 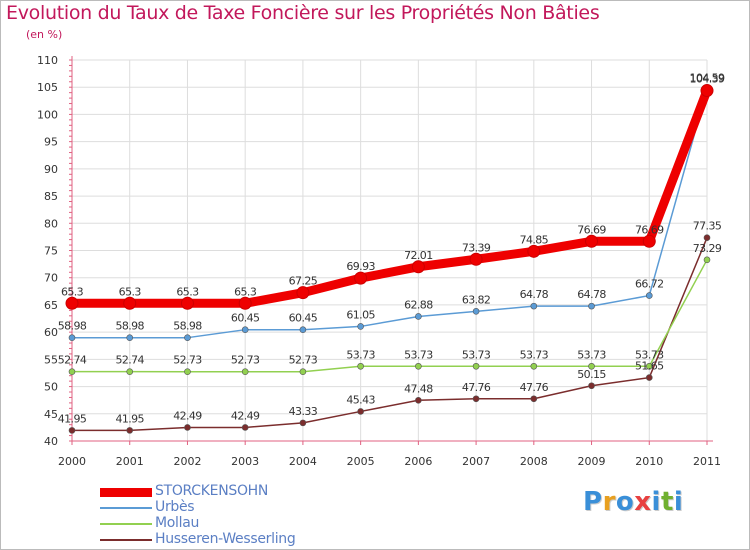 What do you see at coordinates (649, 284) in the screenshot?
I see `data-label: 66.72` at bounding box center [649, 284].